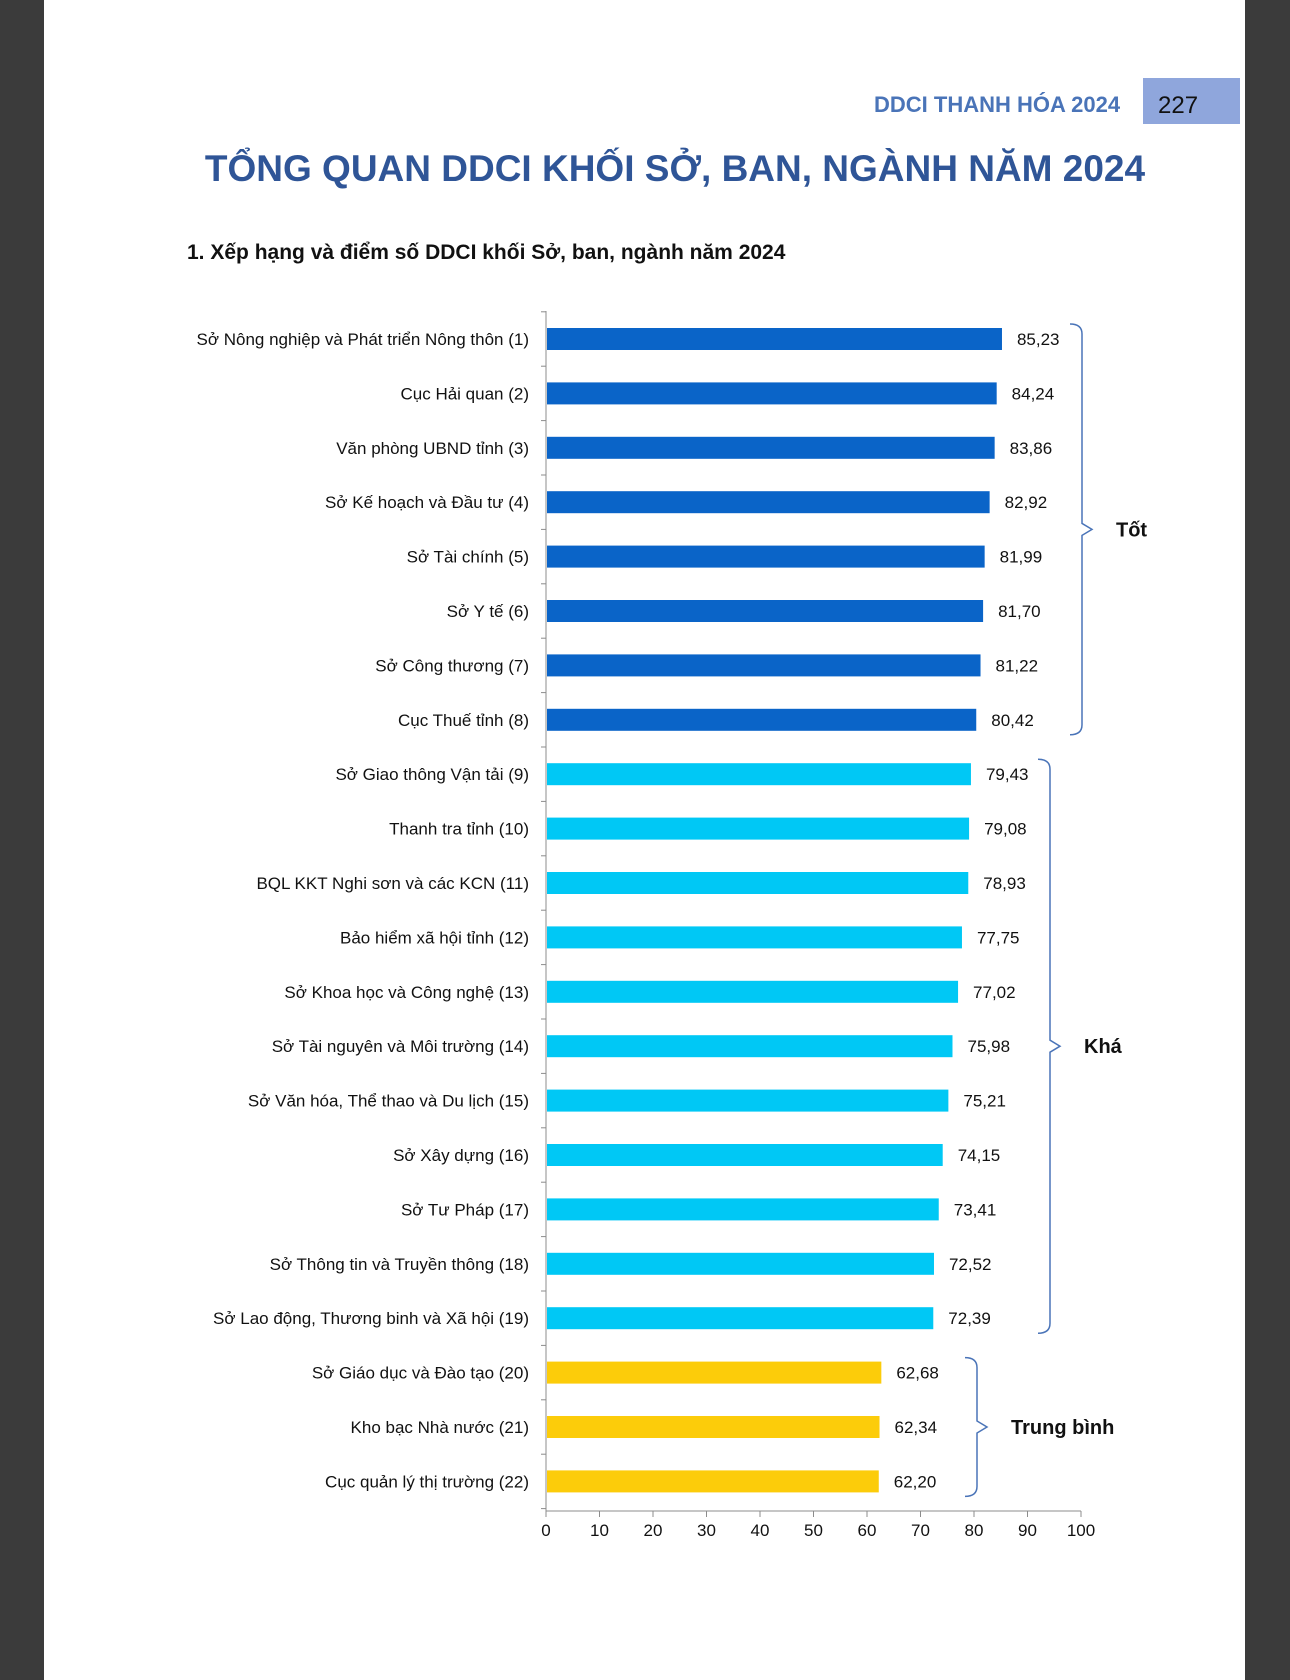 The height and width of the screenshot is (1680, 1290). I want to click on value-label: 78,93, so click(1004, 883).